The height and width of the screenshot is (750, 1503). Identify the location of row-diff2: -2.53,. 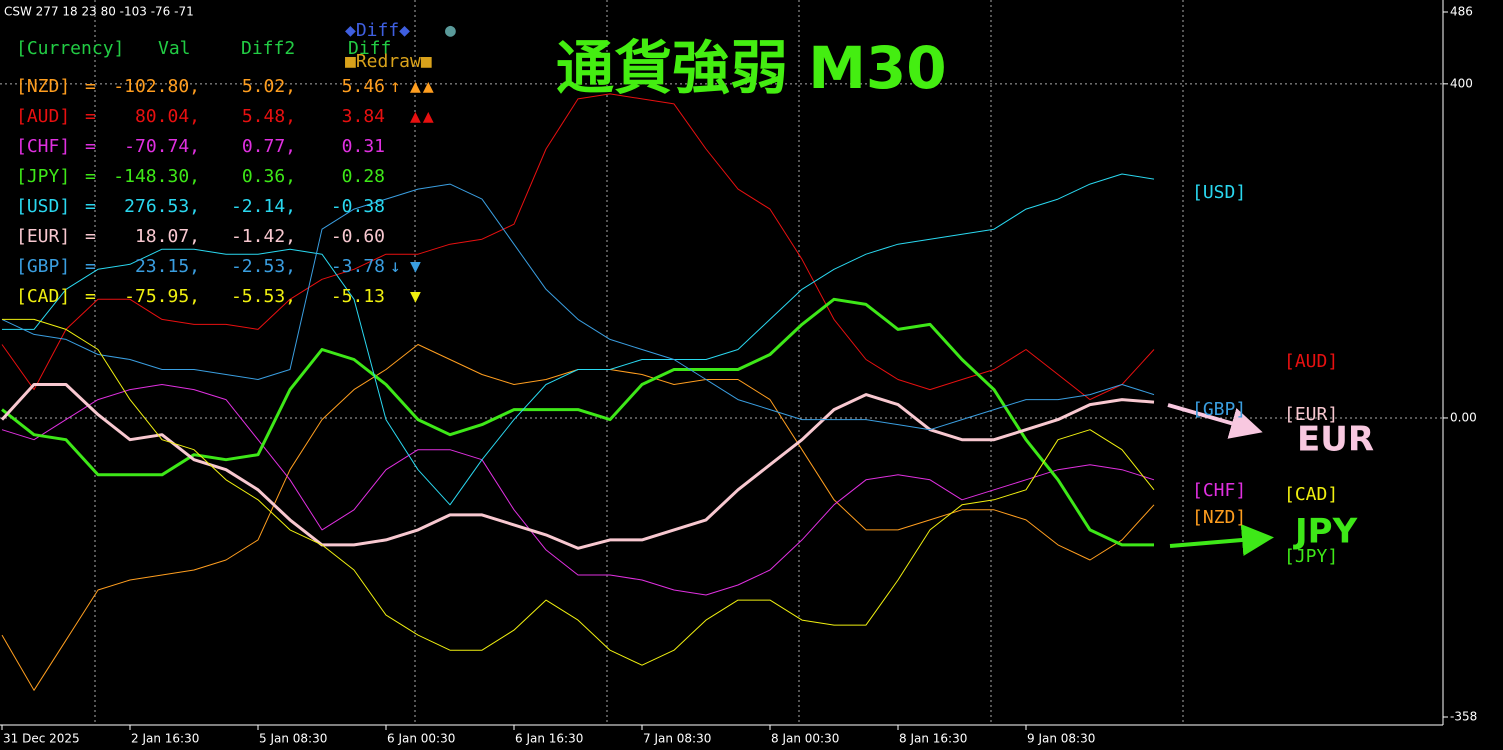
(263, 266).